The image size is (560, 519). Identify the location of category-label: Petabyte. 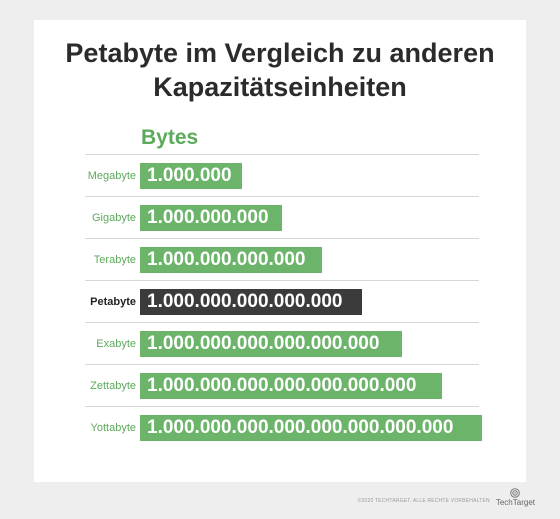
(113, 302).